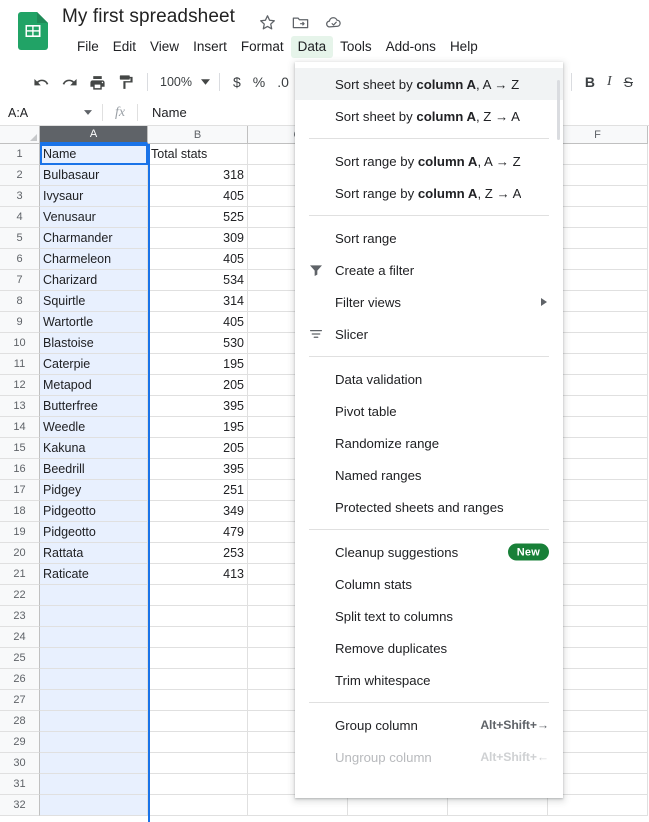  What do you see at coordinates (94, 343) in the screenshot?
I see `cell-A10: Blastoise` at bounding box center [94, 343].